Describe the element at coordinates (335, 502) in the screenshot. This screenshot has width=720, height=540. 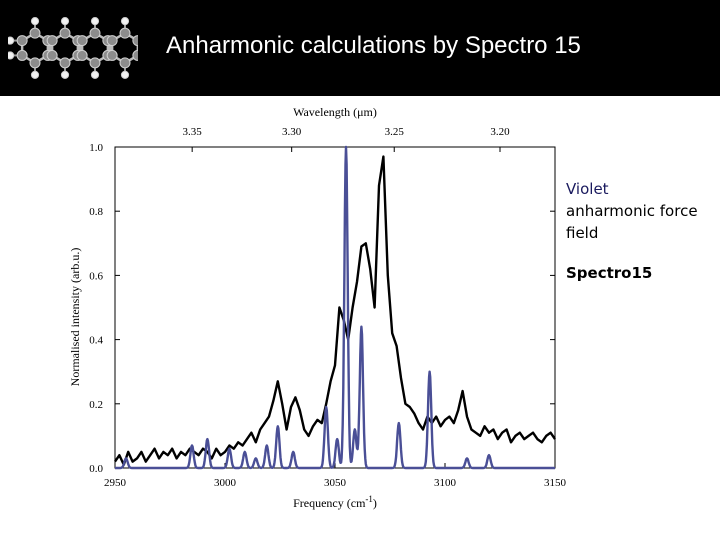
I see `x-axis-label: Frequency (cm-1)` at that location.